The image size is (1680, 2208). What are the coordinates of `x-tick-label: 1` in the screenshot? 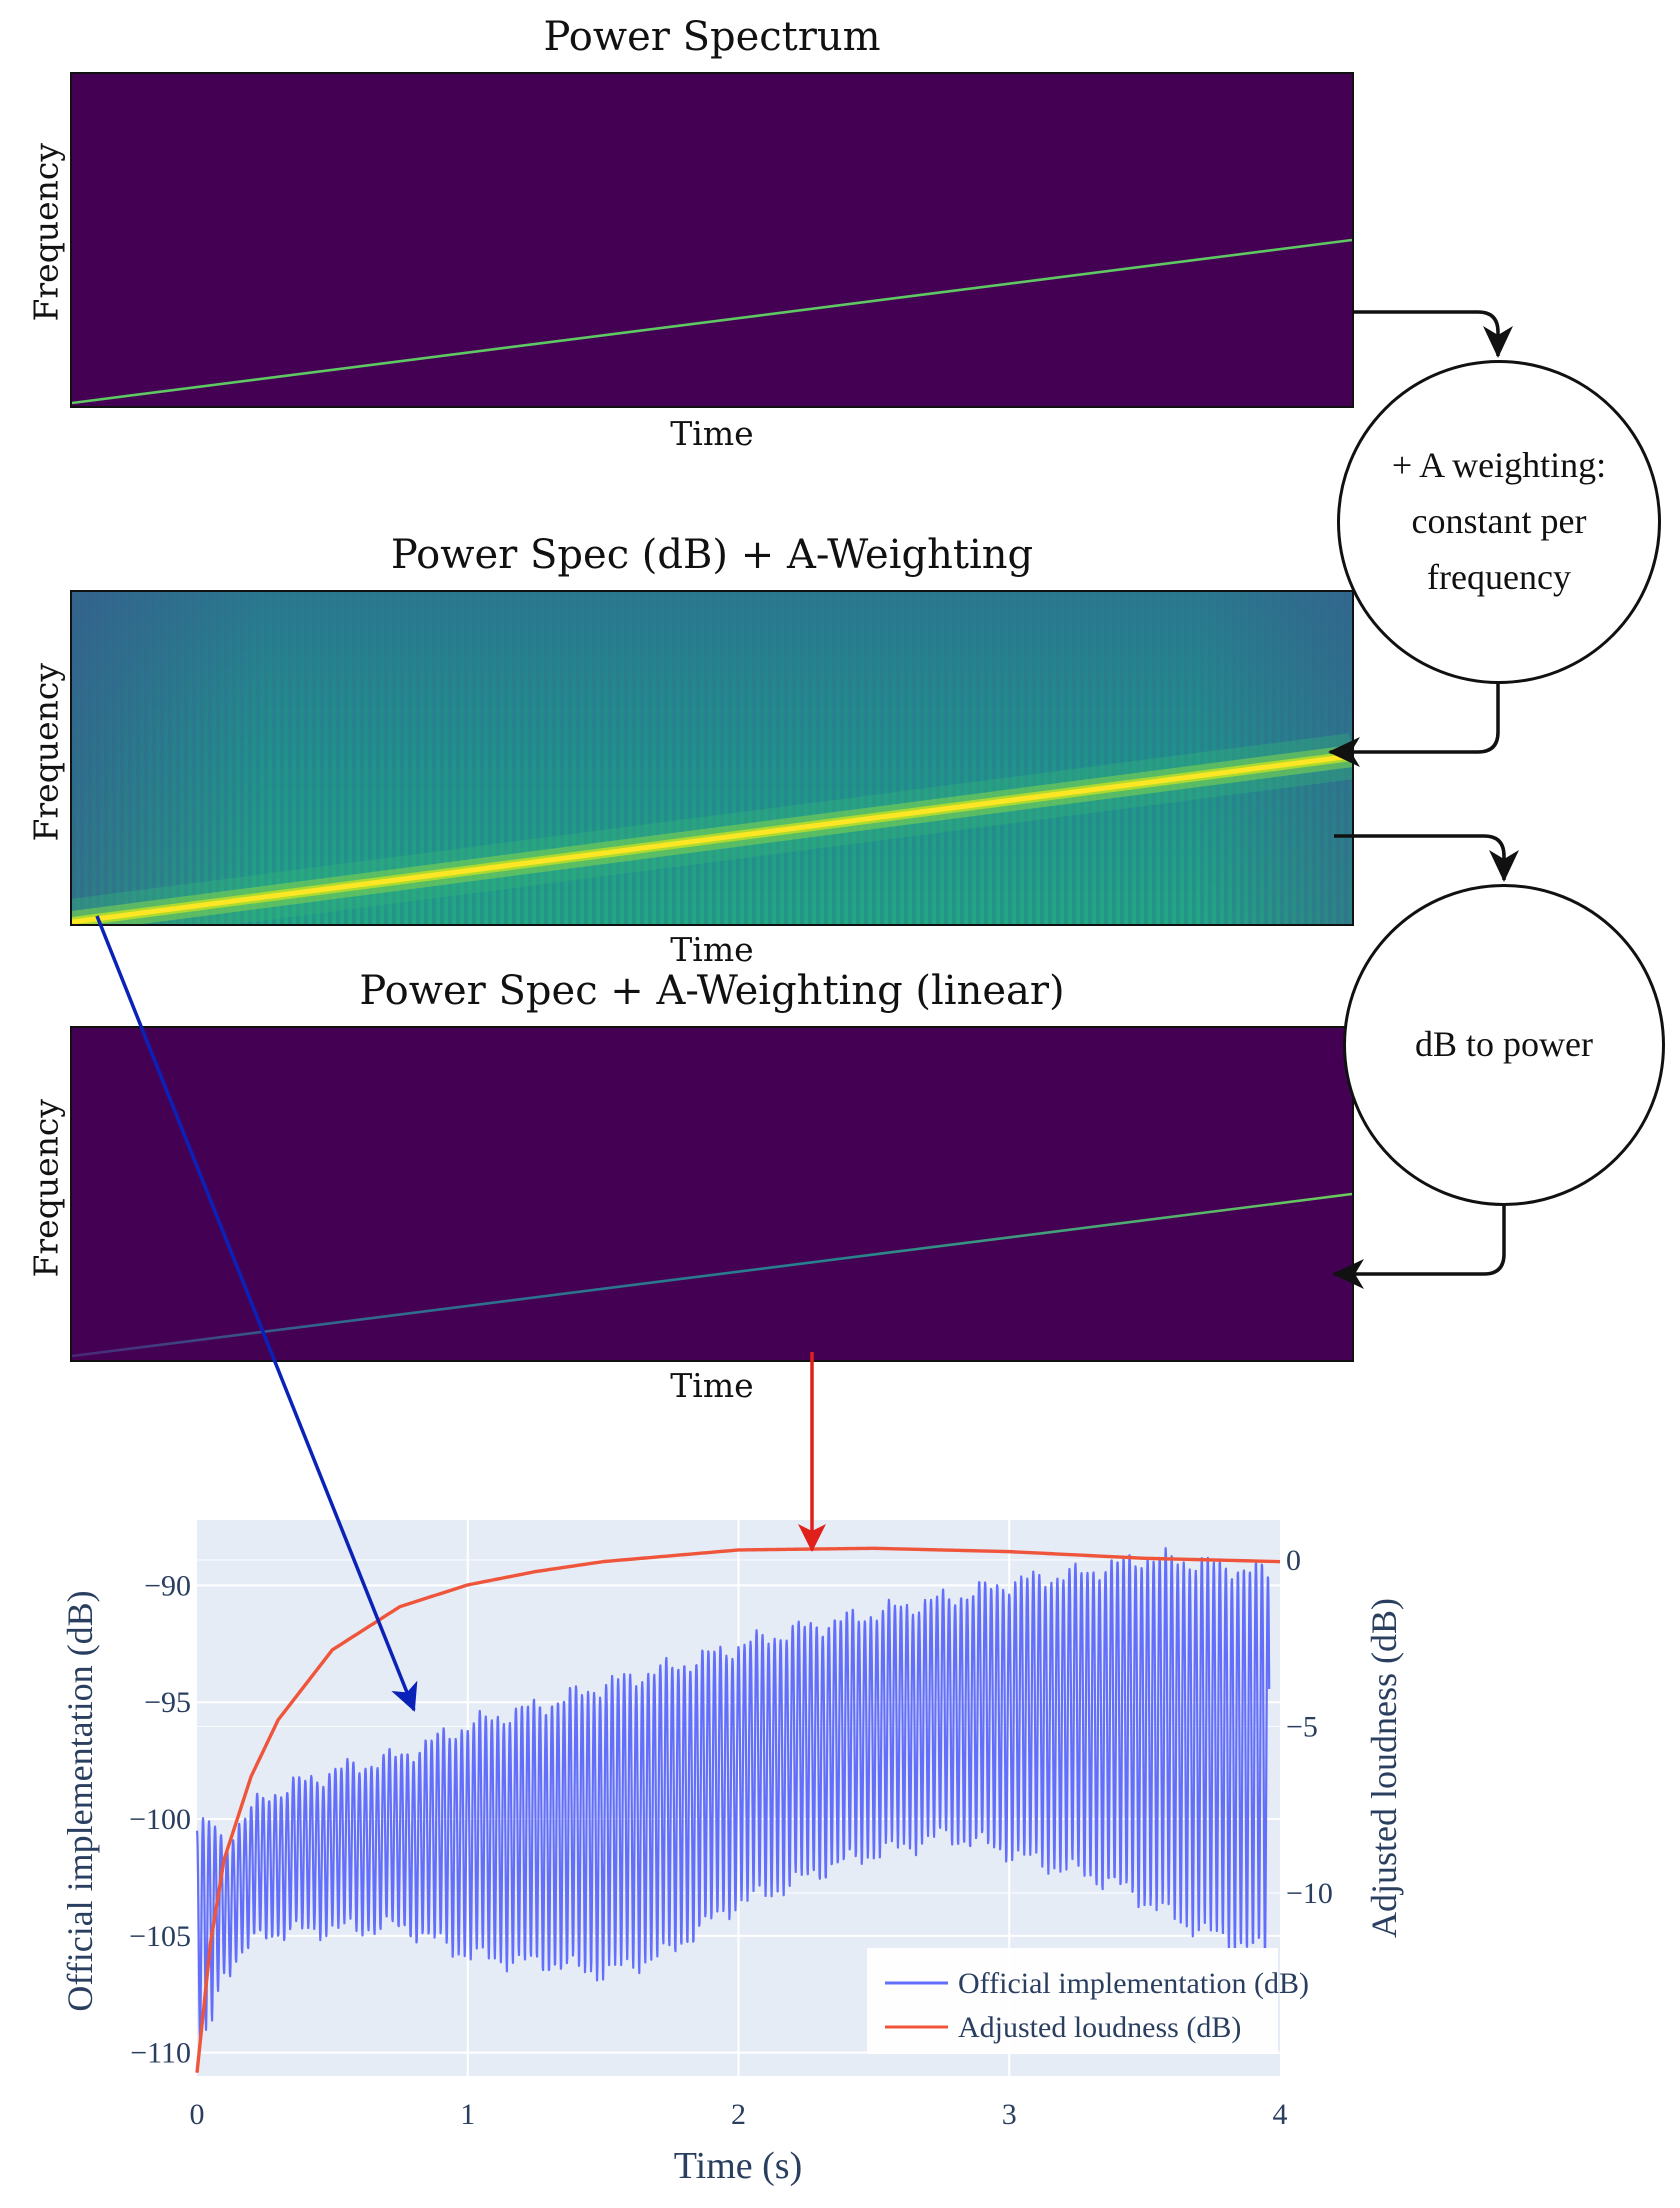 It's located at (467, 2114).